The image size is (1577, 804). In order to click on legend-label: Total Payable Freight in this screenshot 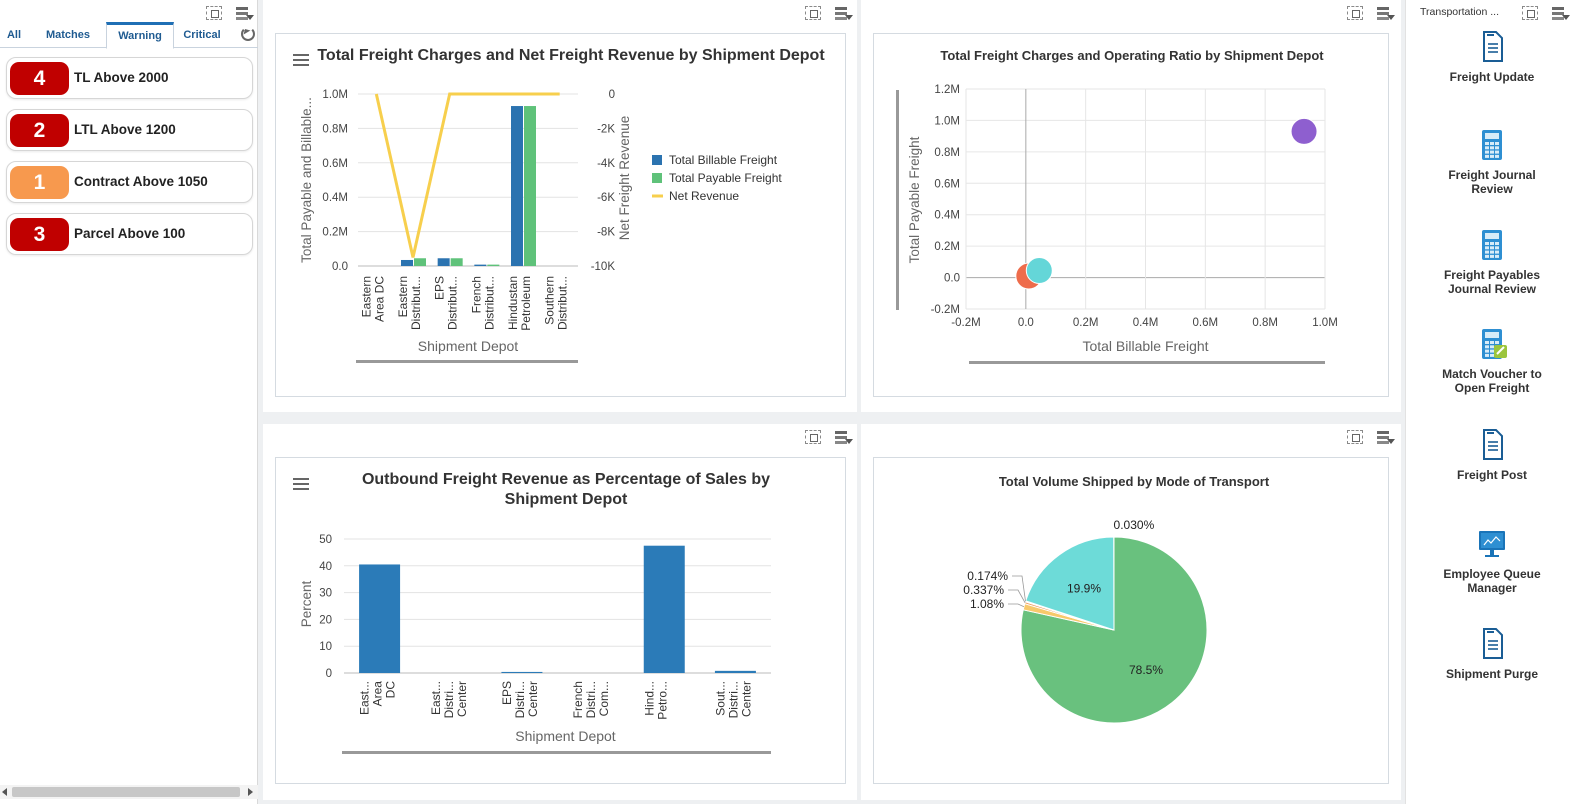, I will do `click(725, 178)`.